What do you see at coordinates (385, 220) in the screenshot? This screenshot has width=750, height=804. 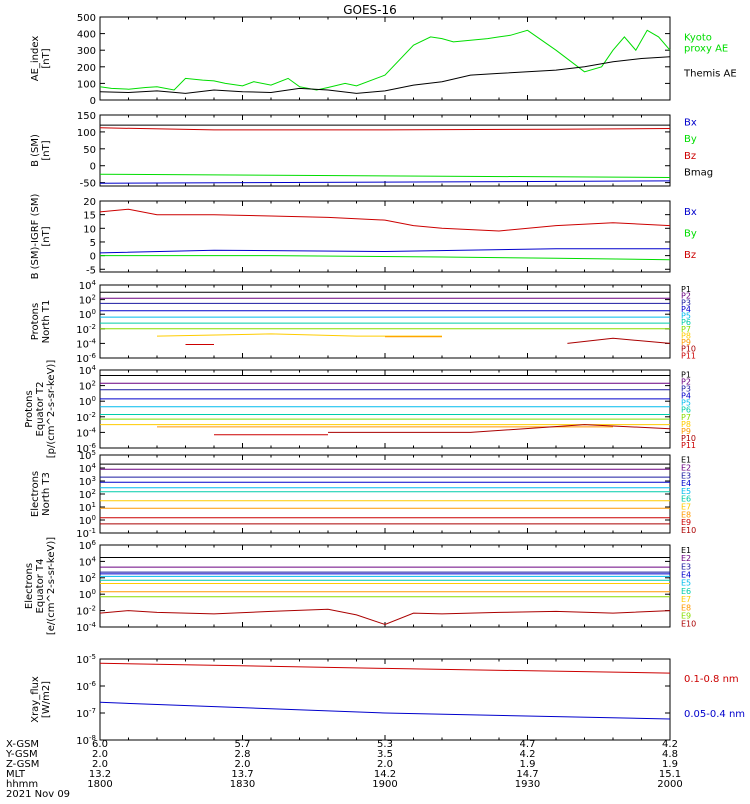 I see `series-bz` at bounding box center [385, 220].